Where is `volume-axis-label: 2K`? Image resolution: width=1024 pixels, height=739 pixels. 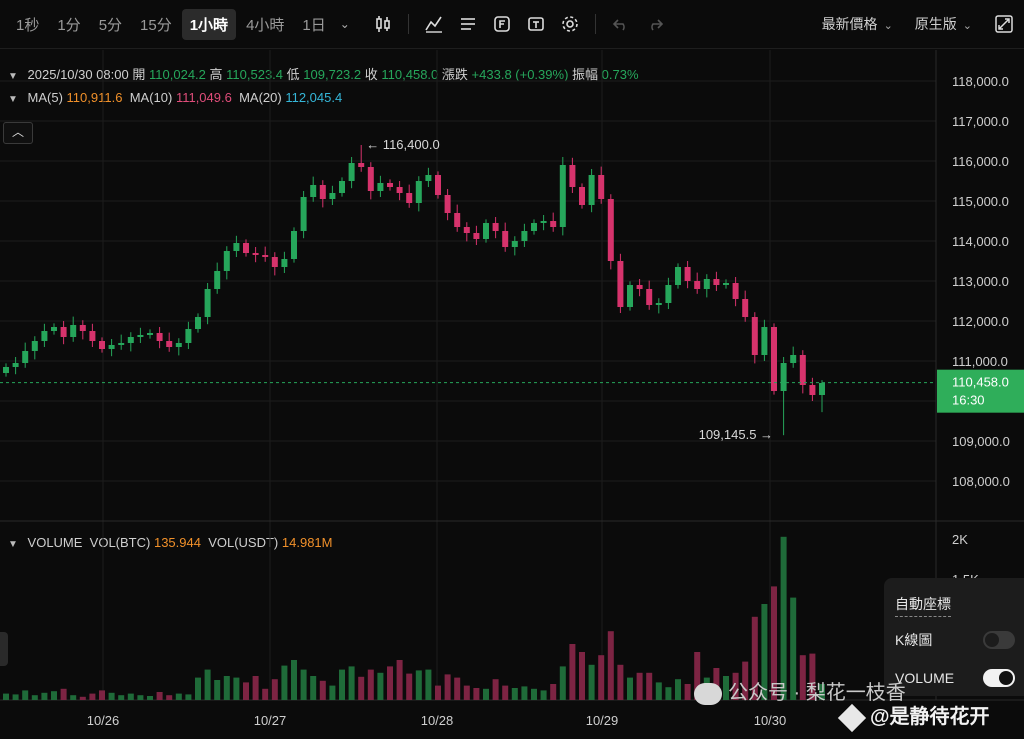
volume-axis-label: 2K is located at coordinates (960, 539).